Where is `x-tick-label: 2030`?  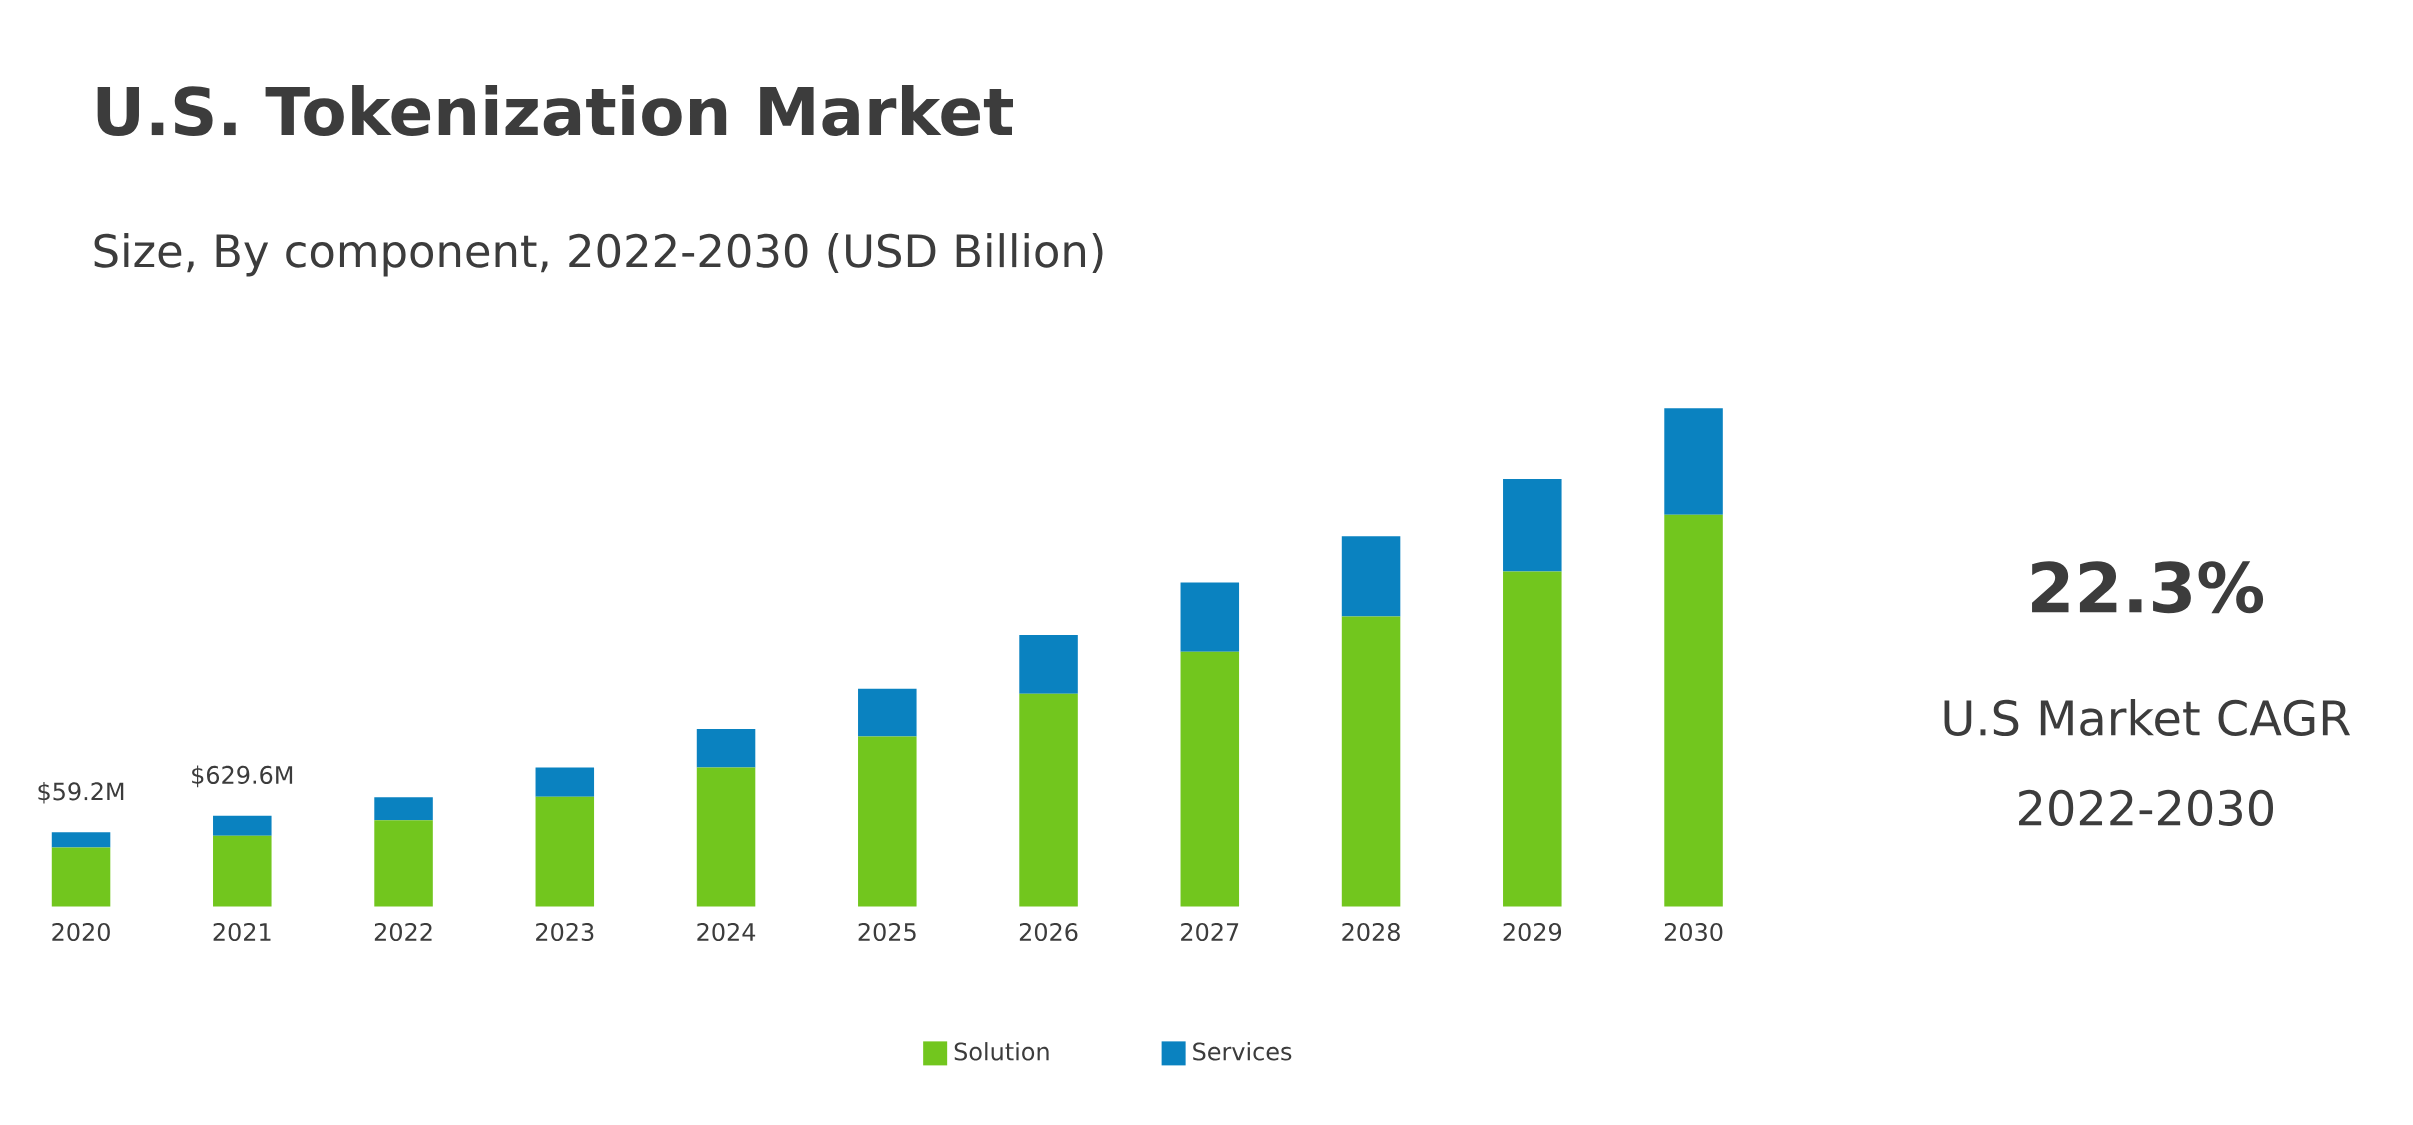
x-tick-label: 2030 is located at coordinates (1693, 931).